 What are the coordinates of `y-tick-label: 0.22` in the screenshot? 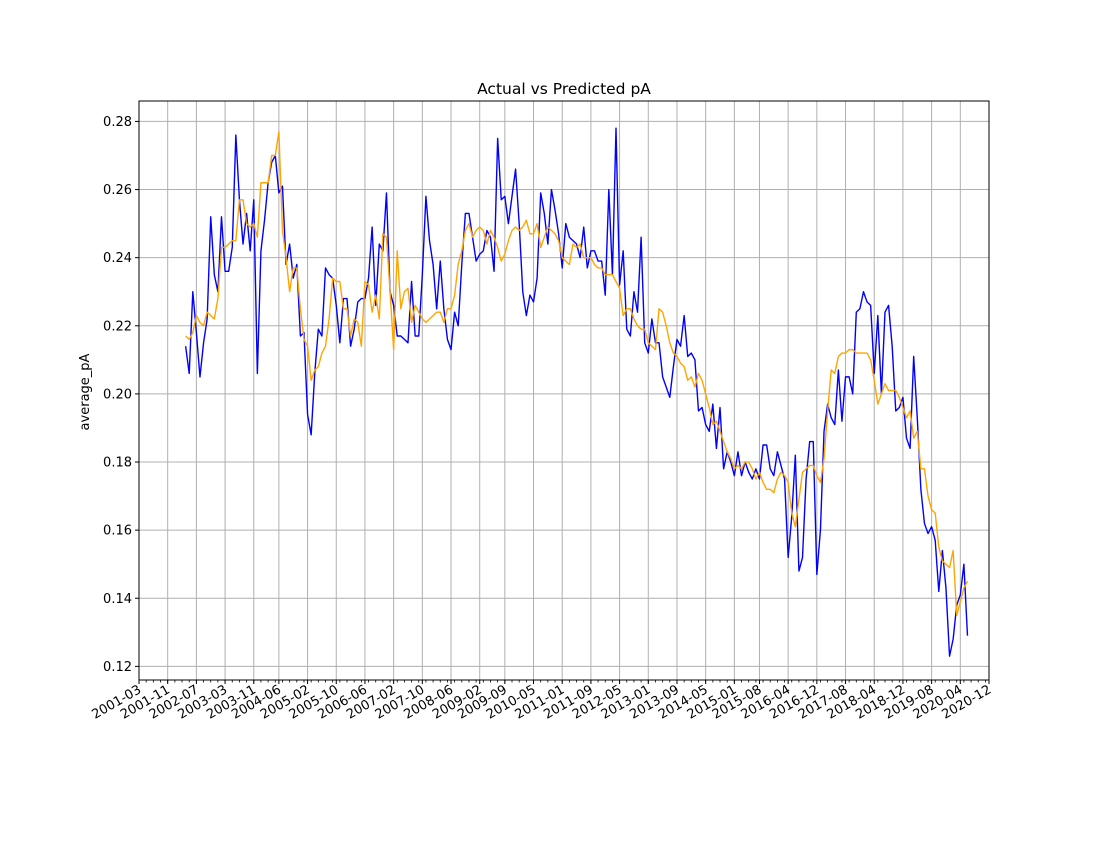 It's located at (117, 326).